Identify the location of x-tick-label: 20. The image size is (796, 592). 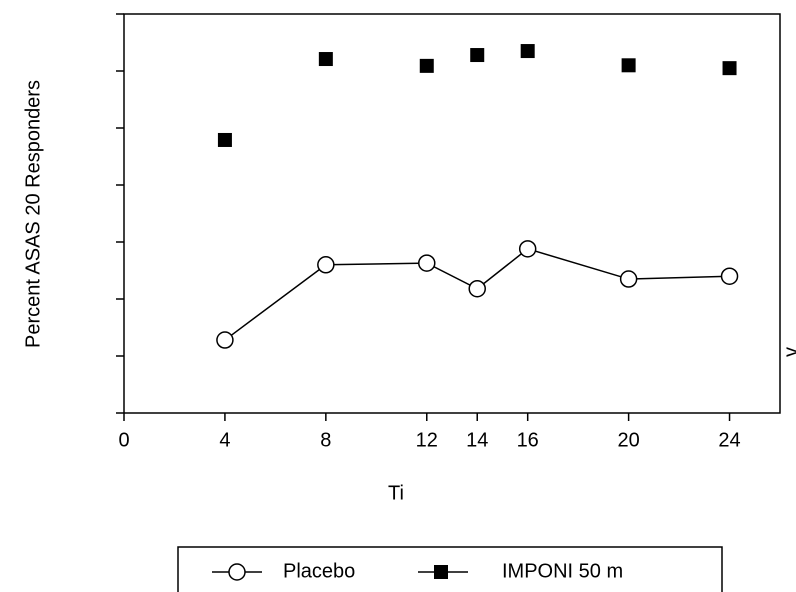
(628, 440).